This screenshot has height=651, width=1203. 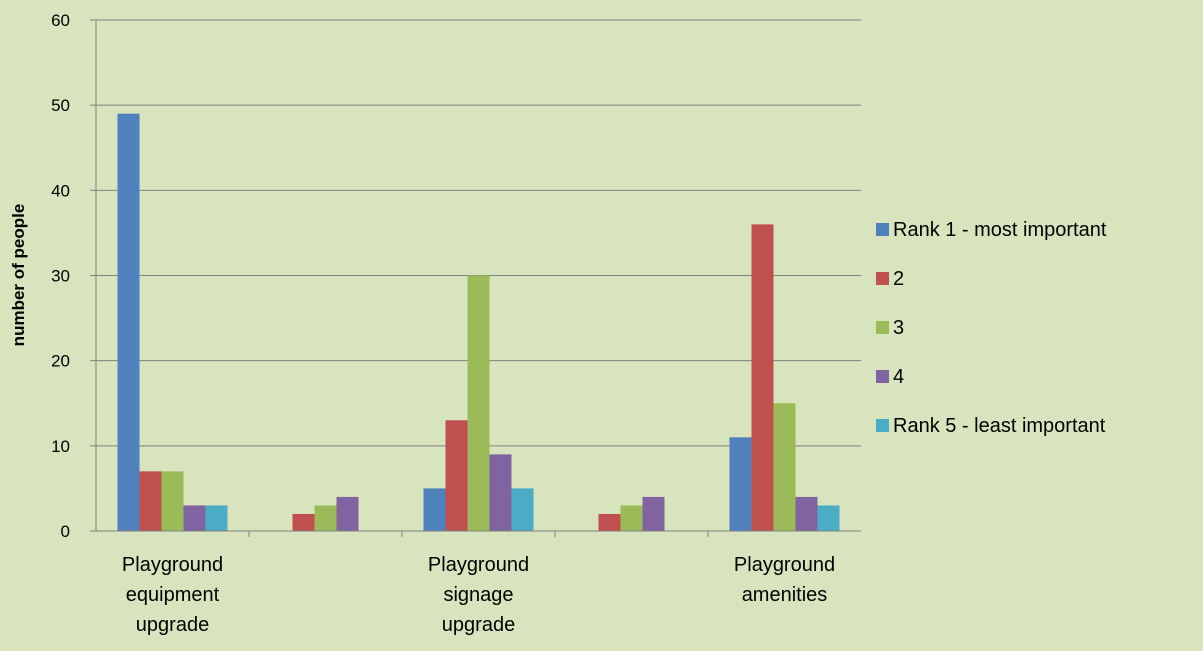 What do you see at coordinates (60, 190) in the screenshot?
I see `y-tick-label: 40` at bounding box center [60, 190].